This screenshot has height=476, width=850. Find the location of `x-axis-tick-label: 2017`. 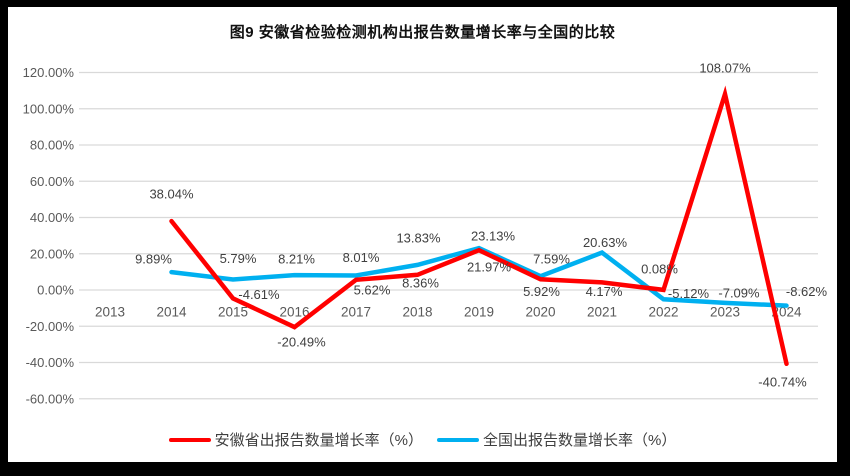

x-axis-tick-label: 2017 is located at coordinates (356, 312).